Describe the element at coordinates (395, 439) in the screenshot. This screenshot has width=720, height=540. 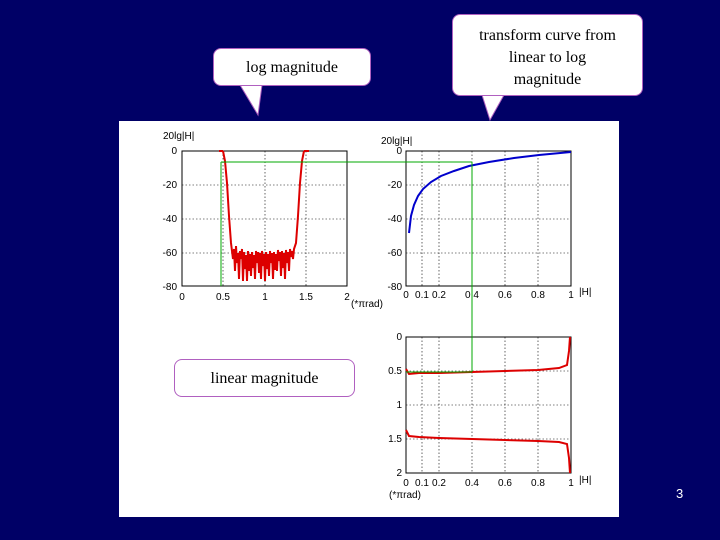
I see `ytick: 1.5` at that location.